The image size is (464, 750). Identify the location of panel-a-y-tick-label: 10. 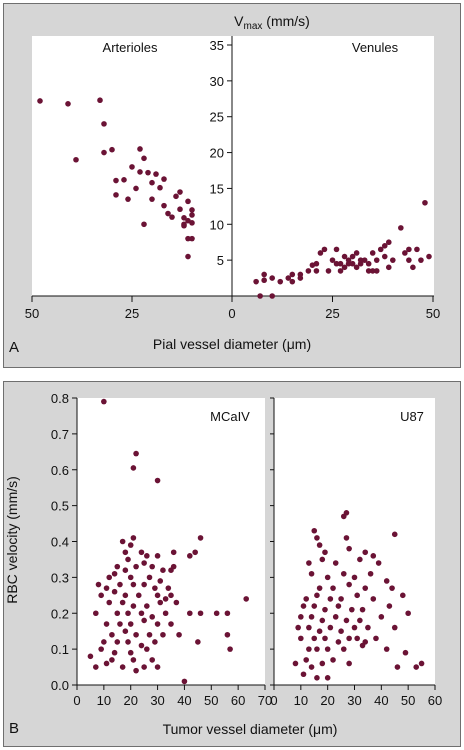
(217, 224).